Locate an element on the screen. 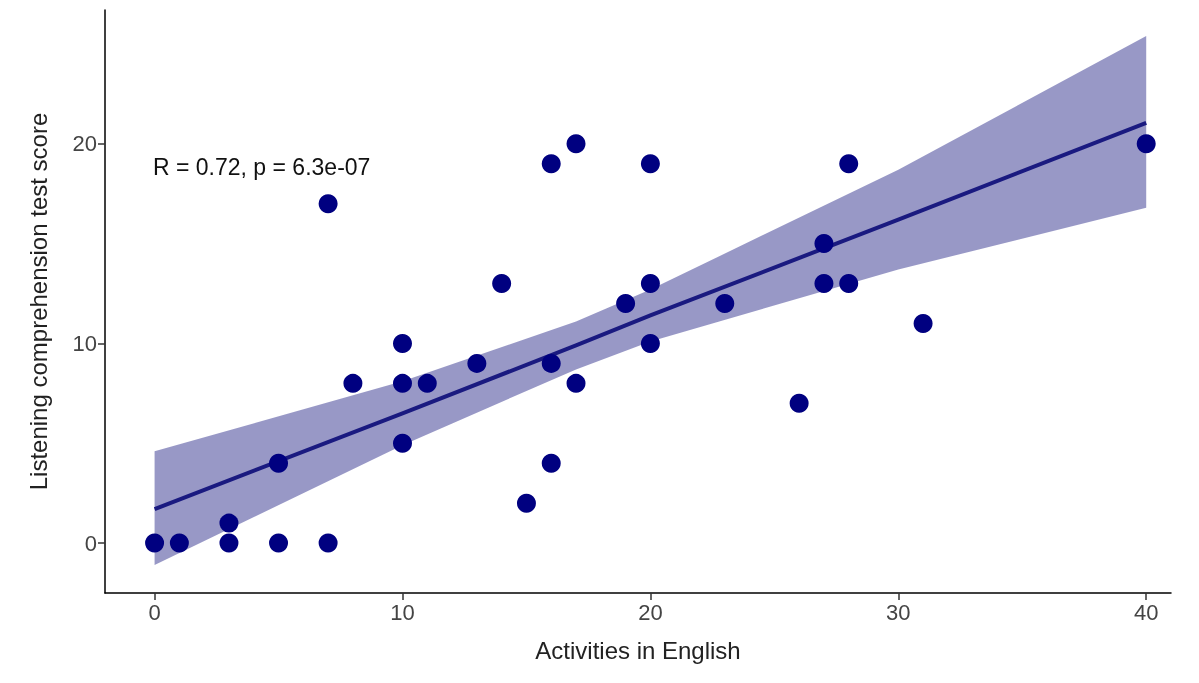 This screenshot has height=683, width=1199. x-axis-title: Activities in English is located at coordinates (638, 650).